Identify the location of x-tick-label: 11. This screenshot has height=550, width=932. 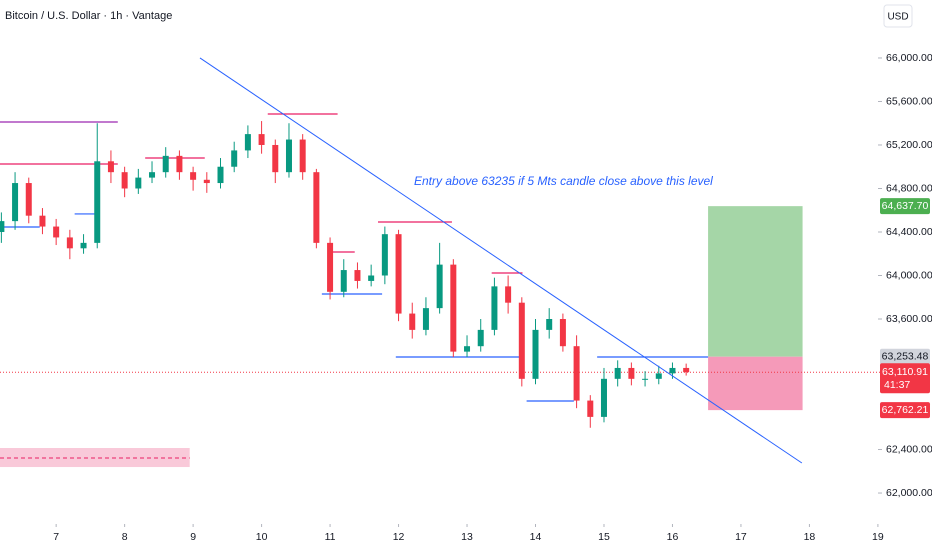
(330, 537).